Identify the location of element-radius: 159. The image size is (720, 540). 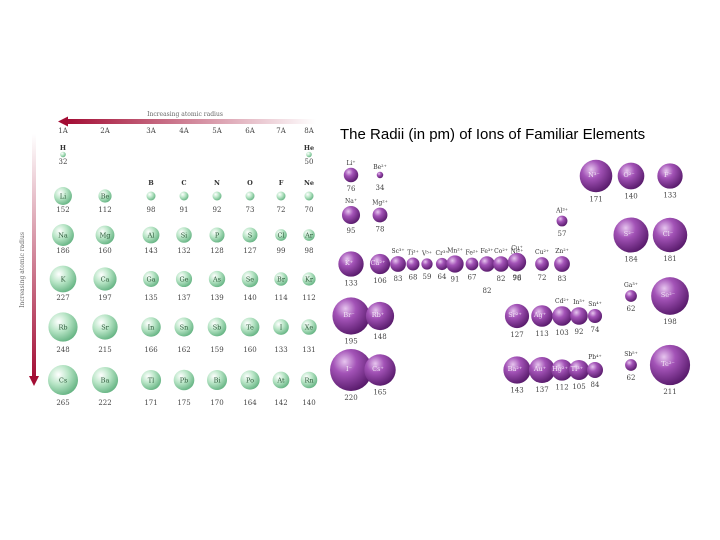
(216, 350).